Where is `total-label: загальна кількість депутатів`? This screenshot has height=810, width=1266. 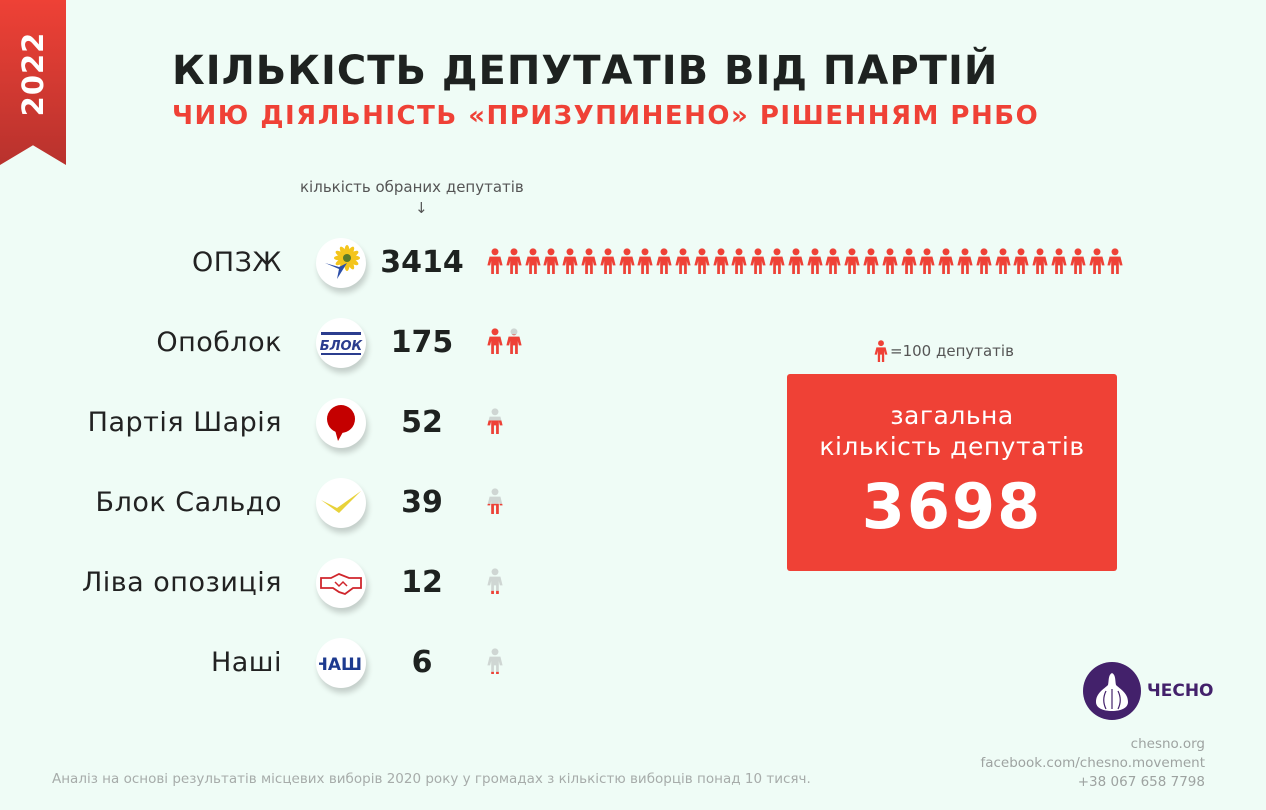
total-label: загальна кількість депутатів is located at coordinates (952, 431).